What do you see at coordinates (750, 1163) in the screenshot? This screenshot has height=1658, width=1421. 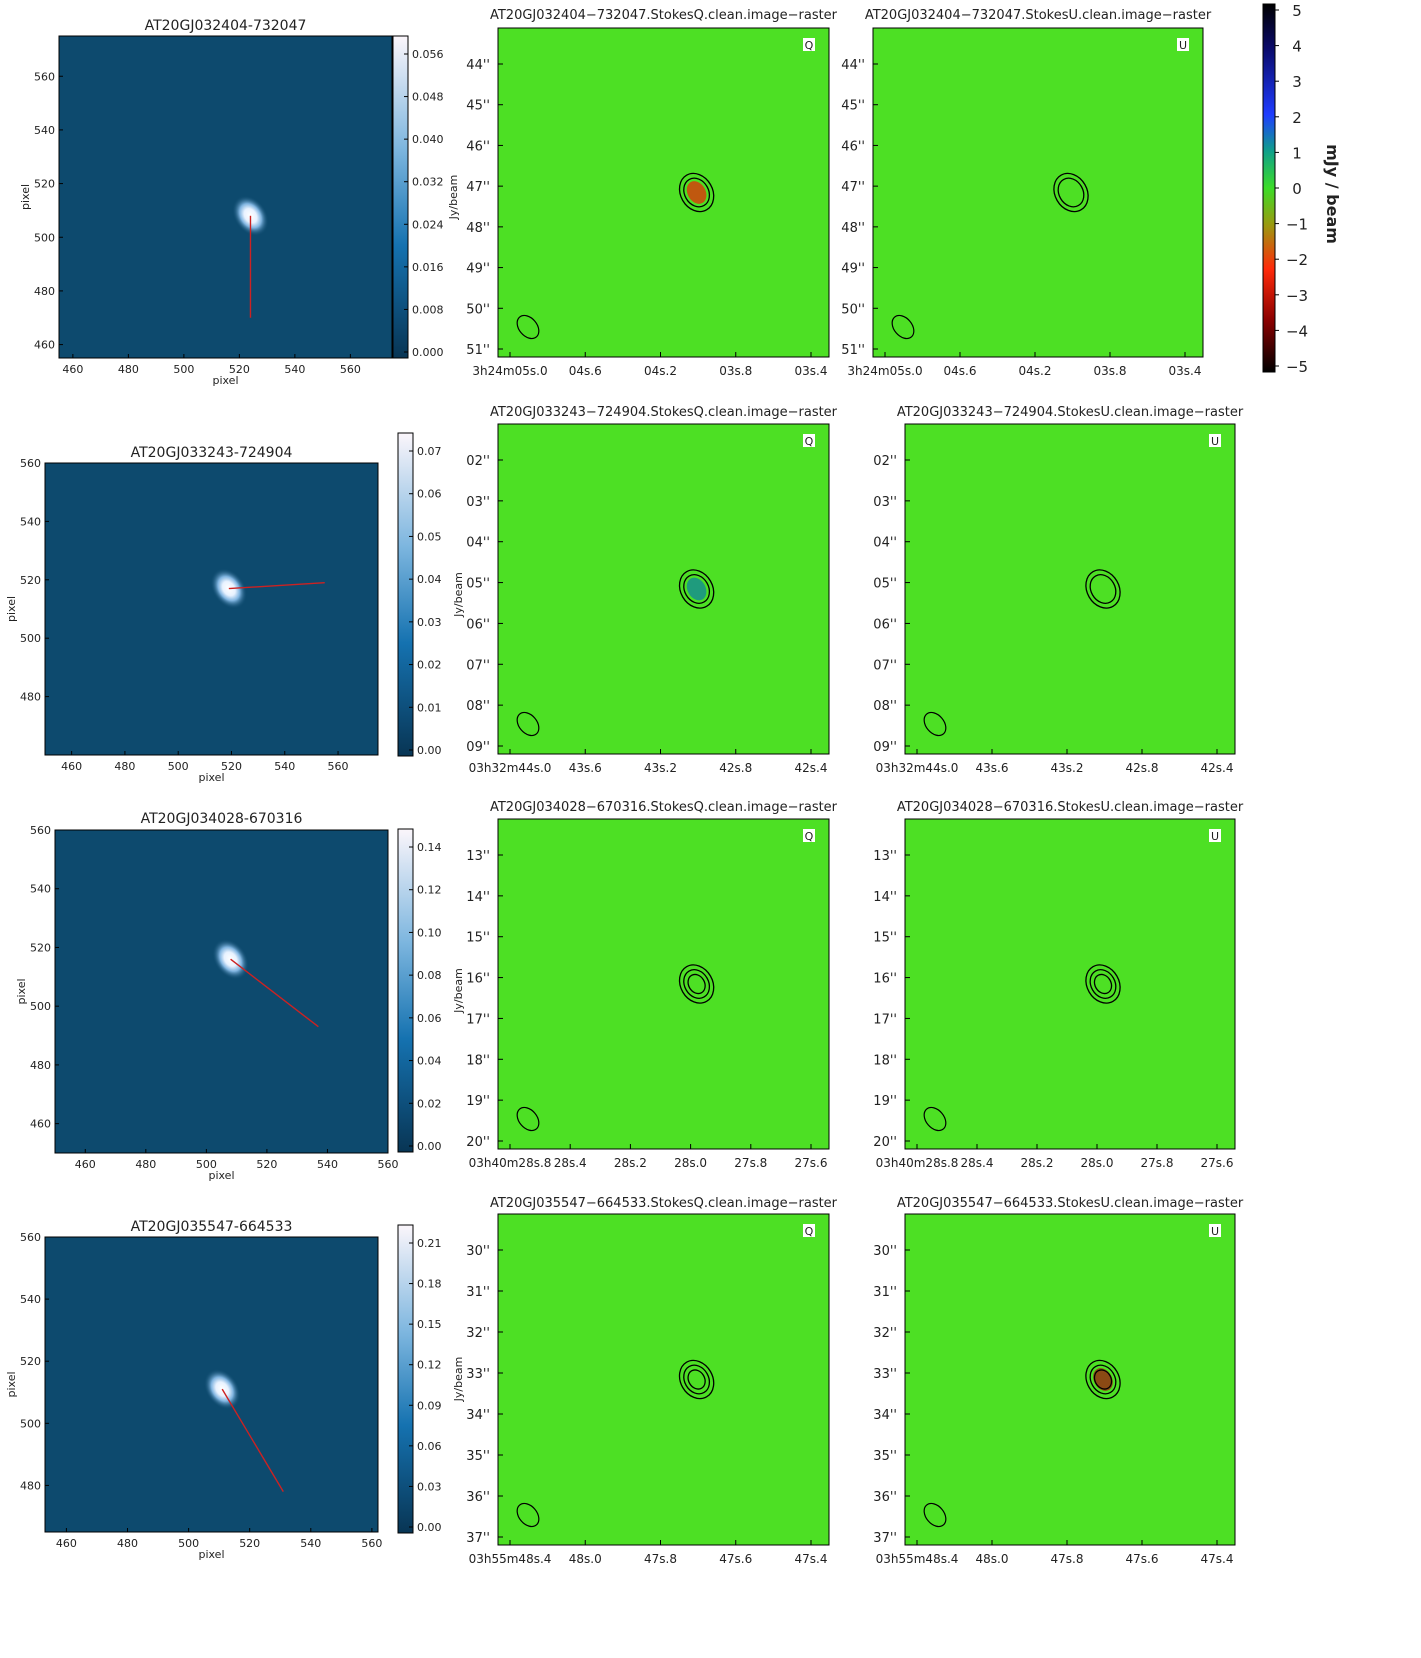 I see `ra-tick-label: 27s.8` at bounding box center [750, 1163].